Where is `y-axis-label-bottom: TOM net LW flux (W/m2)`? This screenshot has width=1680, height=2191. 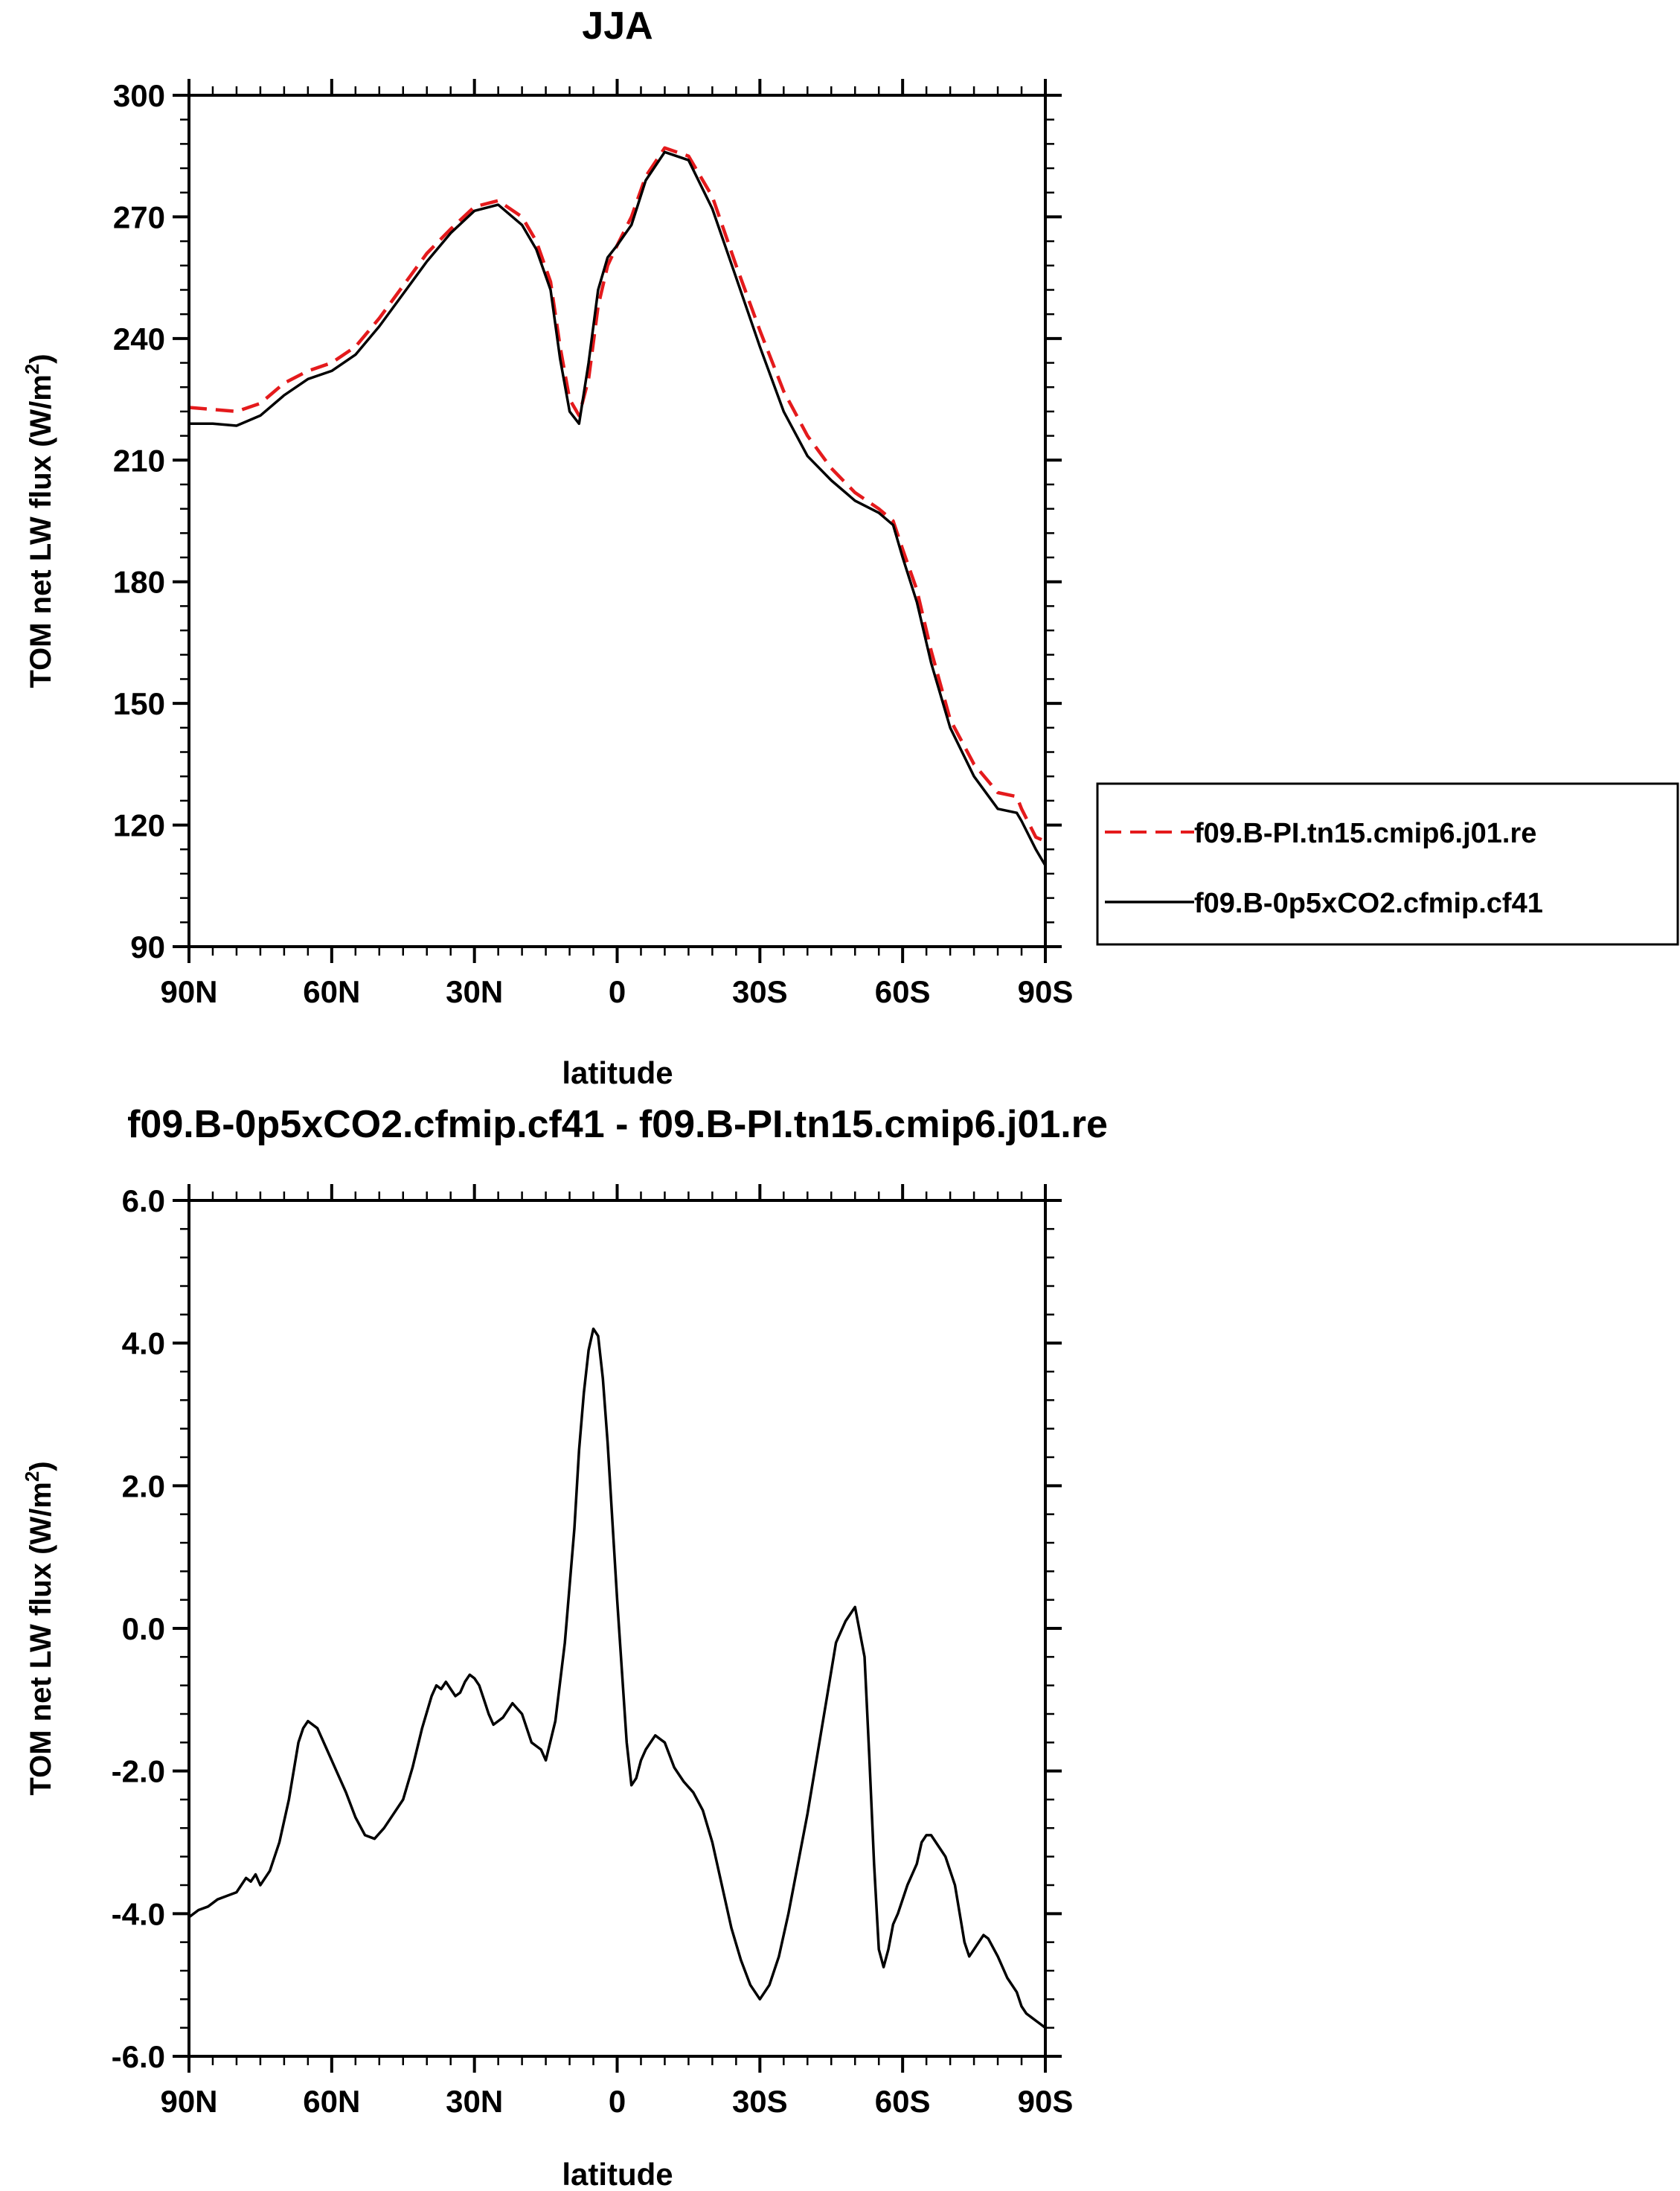
y-axis-label-bottom: TOM net LW flux (W/m2) is located at coordinates (39, 1628).